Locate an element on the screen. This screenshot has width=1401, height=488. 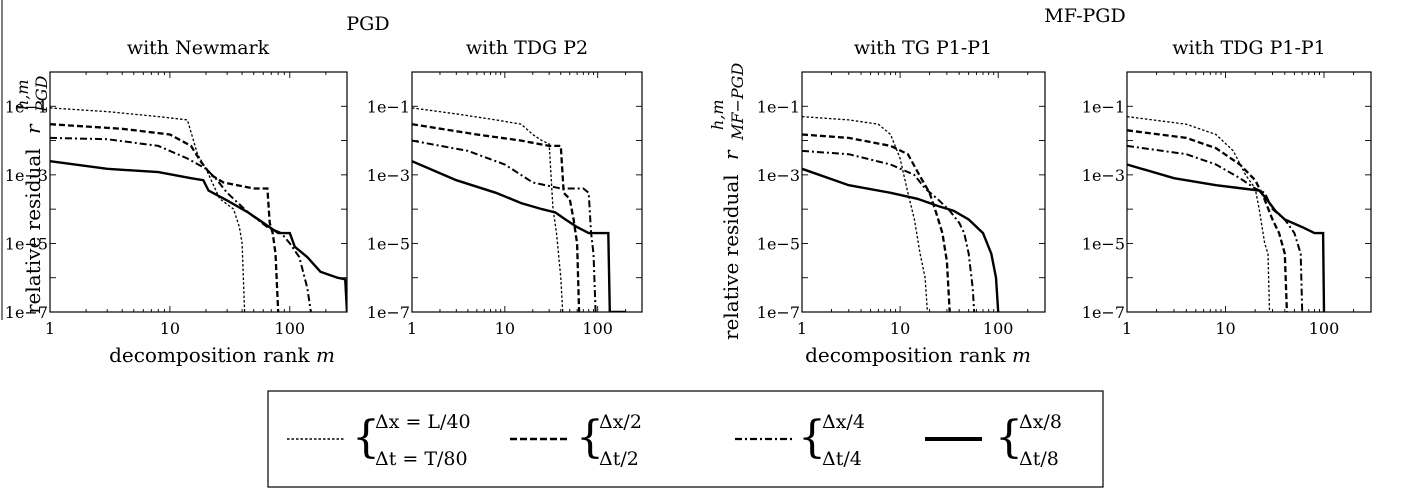
group-title-pgd: PGD is located at coordinates (367, 24).